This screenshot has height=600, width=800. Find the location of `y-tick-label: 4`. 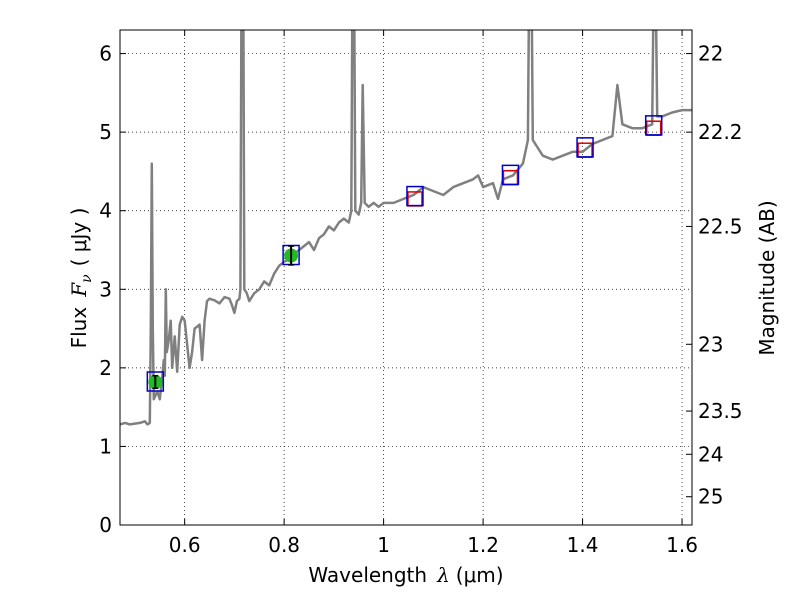

y-tick-label: 4 is located at coordinates (105, 211).